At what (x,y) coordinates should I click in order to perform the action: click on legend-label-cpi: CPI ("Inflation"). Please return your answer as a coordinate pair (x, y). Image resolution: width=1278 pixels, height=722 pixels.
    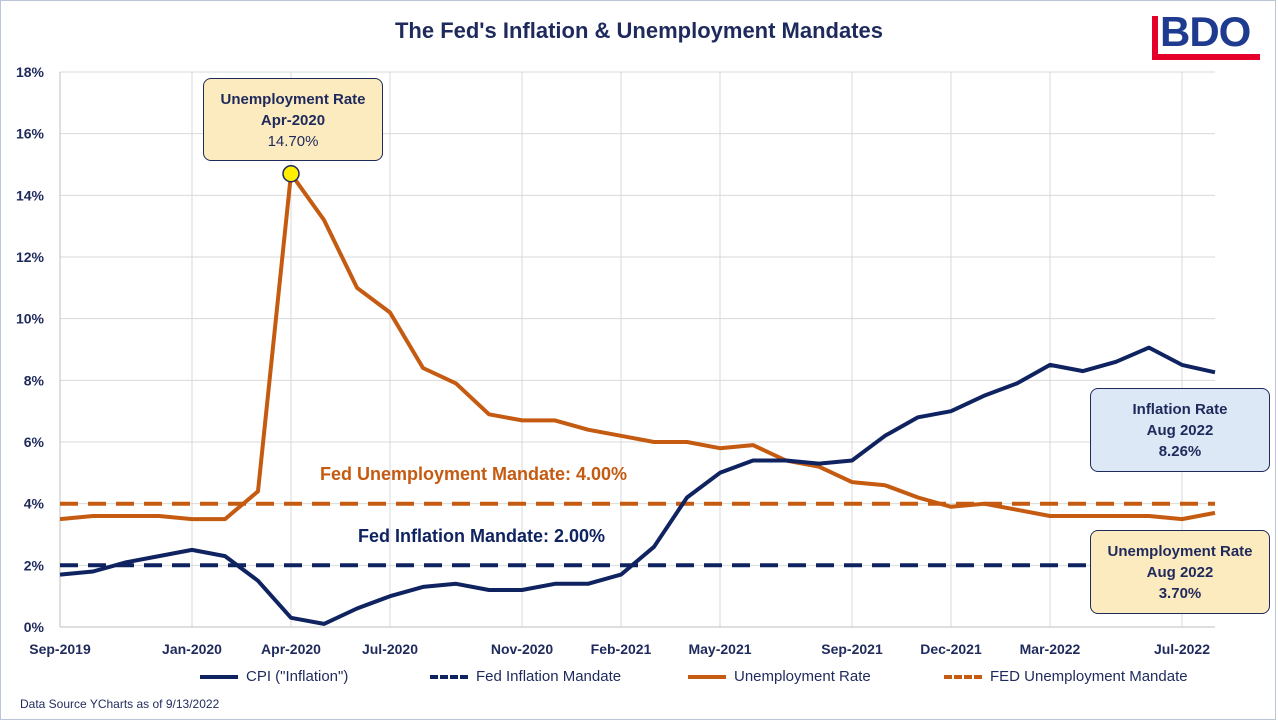
    Looking at the image, I should click on (297, 676).